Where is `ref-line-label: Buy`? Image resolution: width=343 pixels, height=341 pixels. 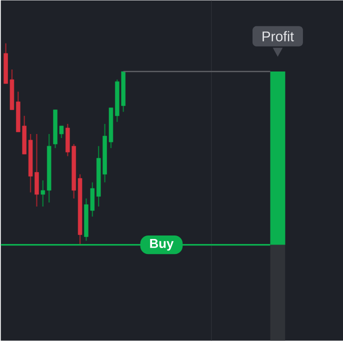
ref-line-label: Buy is located at coordinates (162, 245).